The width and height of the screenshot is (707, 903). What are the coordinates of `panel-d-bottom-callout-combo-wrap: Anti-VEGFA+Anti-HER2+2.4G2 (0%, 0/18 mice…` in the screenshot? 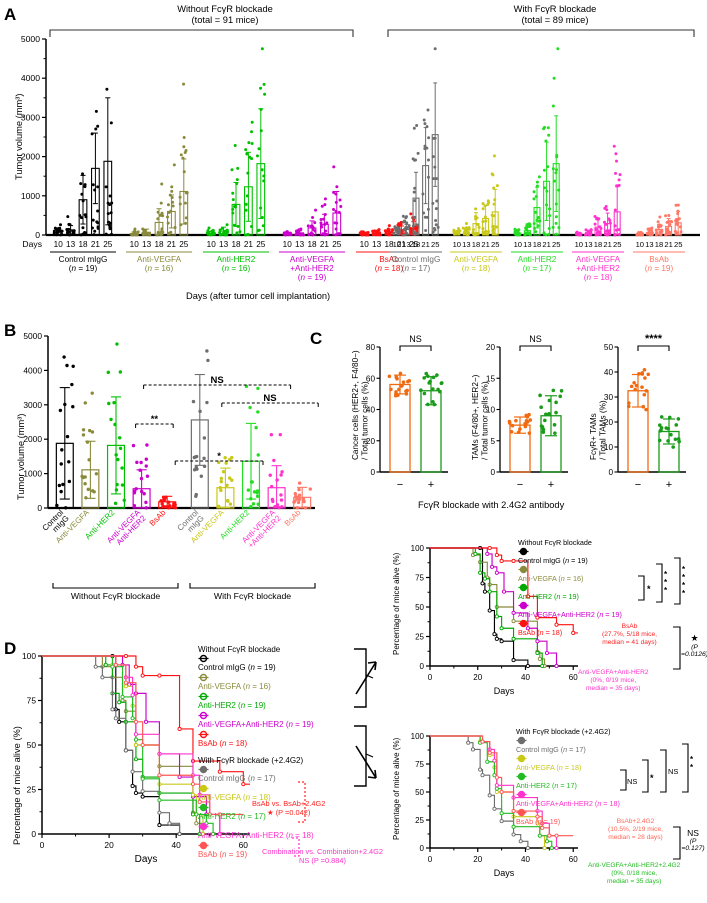 It's located at (634, 874).